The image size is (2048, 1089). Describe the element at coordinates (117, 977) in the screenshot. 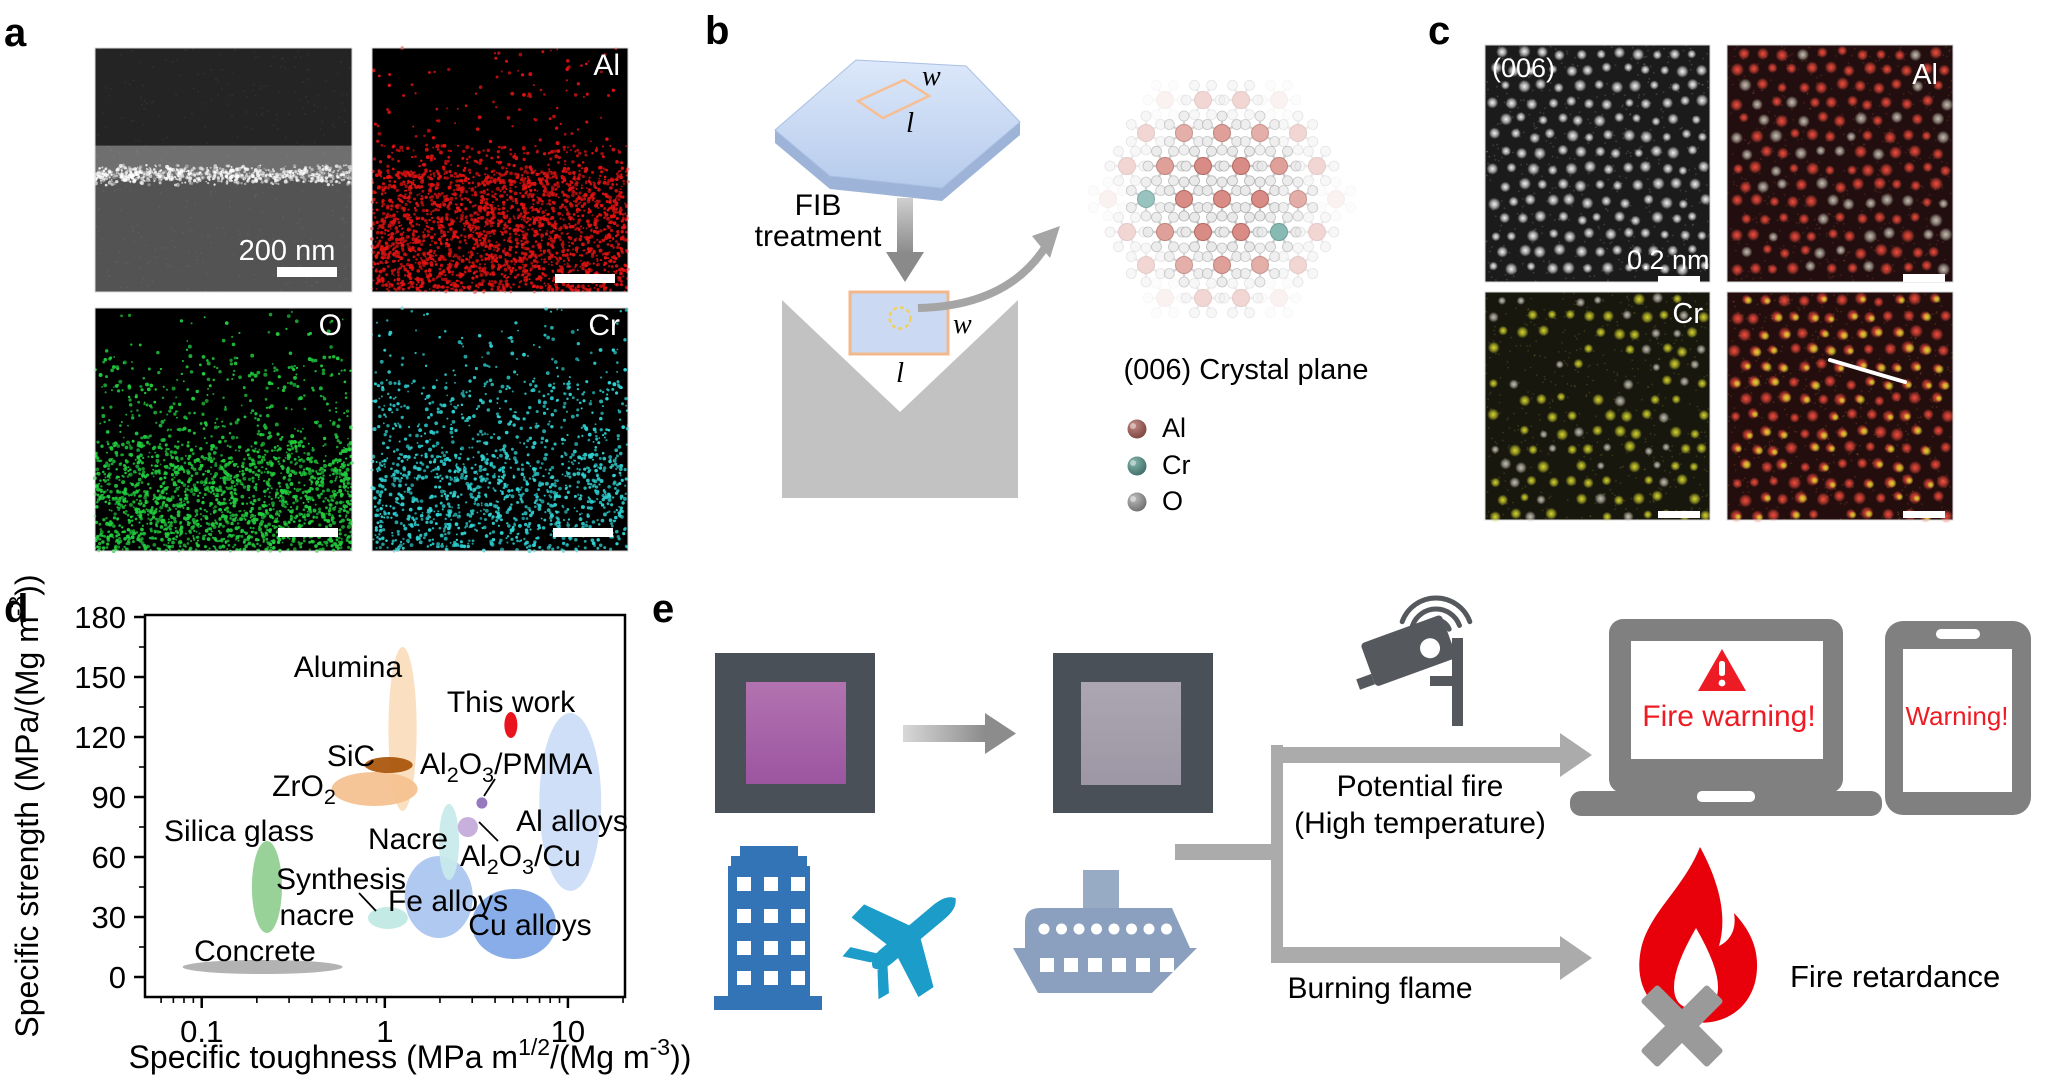

I see `y-tick-label: 0` at that location.